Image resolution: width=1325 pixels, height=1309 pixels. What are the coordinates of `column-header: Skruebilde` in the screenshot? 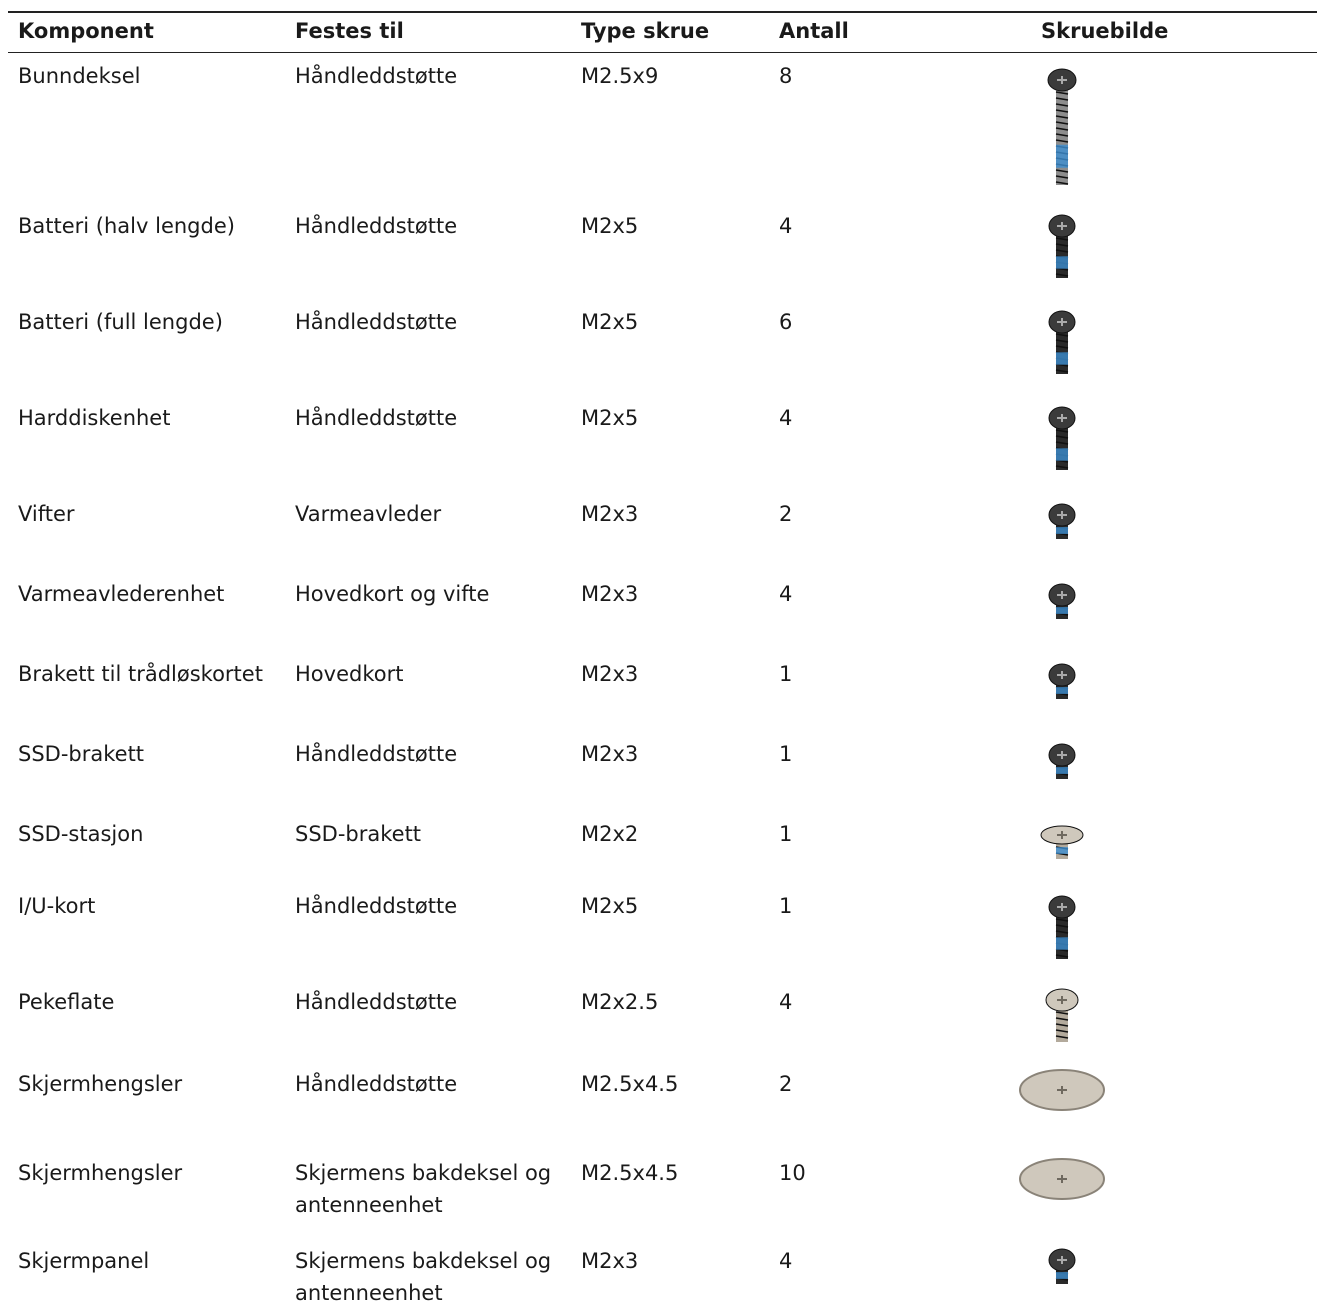 It's located at (1105, 31).